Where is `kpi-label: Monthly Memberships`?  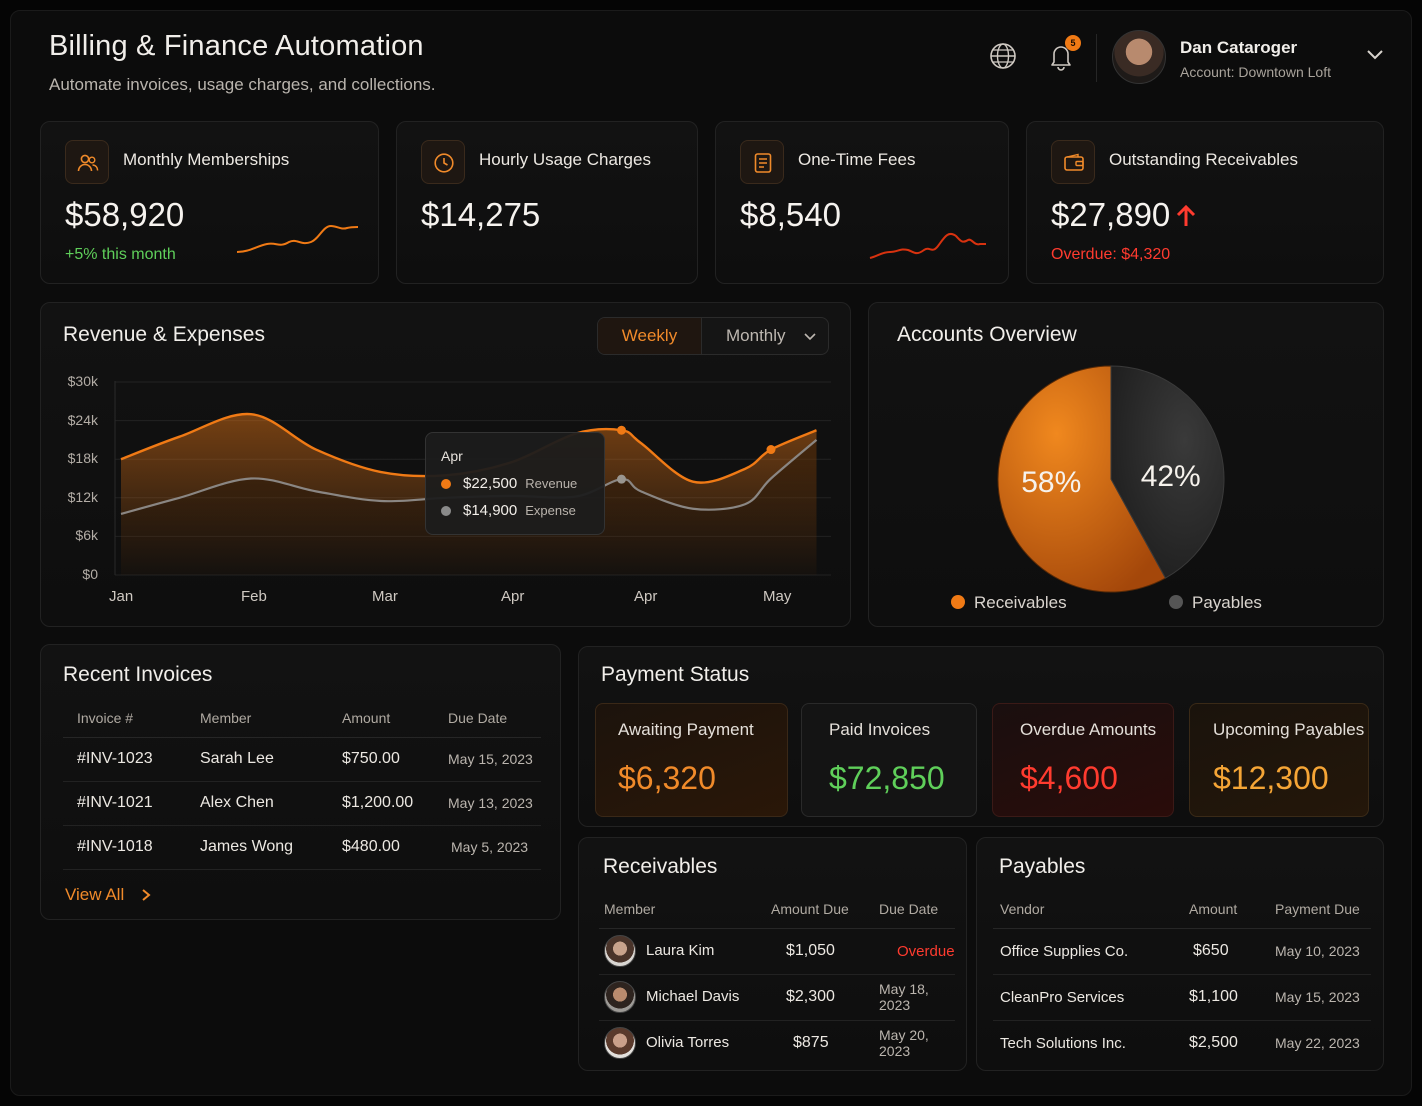
kpi-label: Monthly Memberships is located at coordinates (206, 159).